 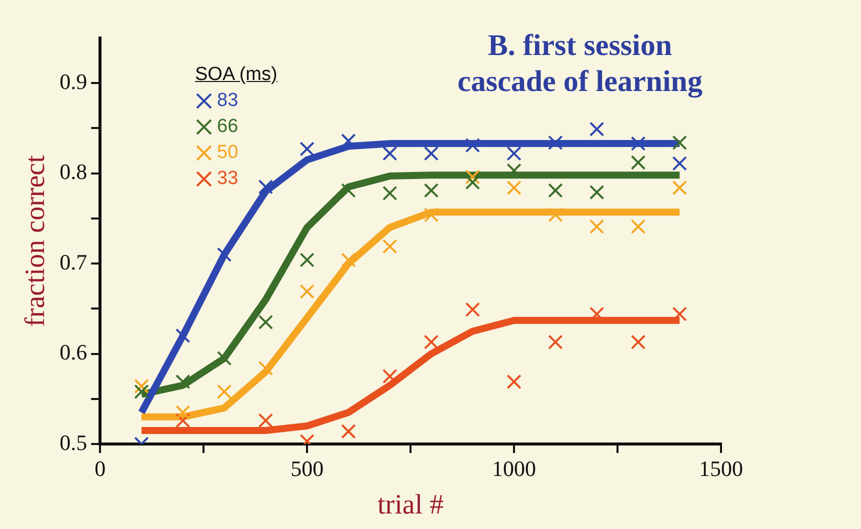 What do you see at coordinates (36, 240) in the screenshot?
I see `y-axis-title: fraction correct` at bounding box center [36, 240].